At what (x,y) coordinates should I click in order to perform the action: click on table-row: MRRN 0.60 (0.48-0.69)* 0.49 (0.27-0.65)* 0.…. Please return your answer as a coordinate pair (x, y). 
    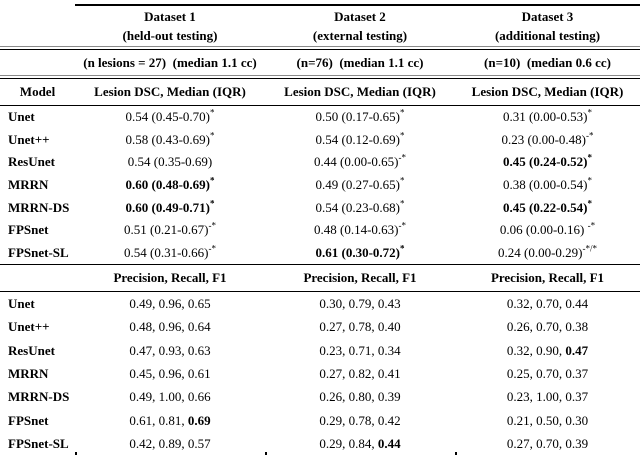
    Looking at the image, I should click on (320, 185).